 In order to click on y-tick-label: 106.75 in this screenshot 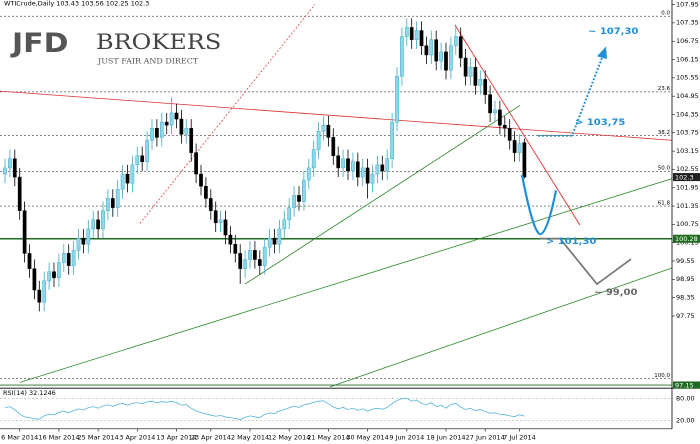, I will do `click(687, 41)`.